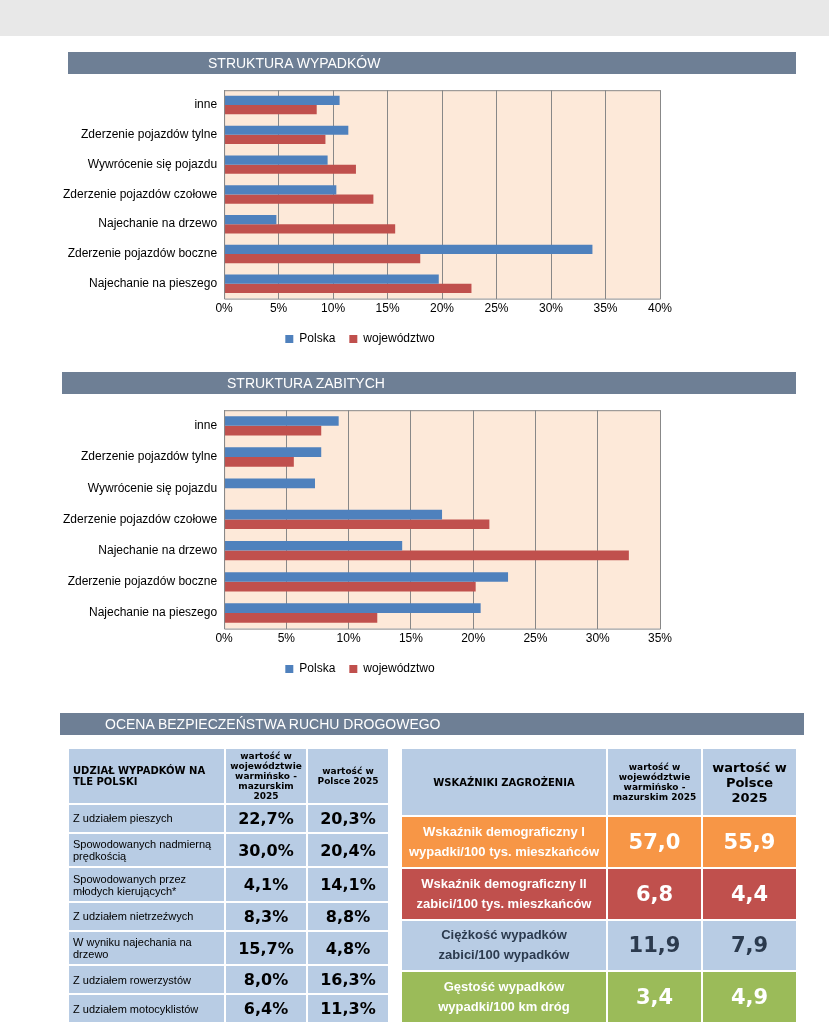  I want to click on category-label: Ciężkość wypadków zabici/100 wypadków, so click(504, 945).